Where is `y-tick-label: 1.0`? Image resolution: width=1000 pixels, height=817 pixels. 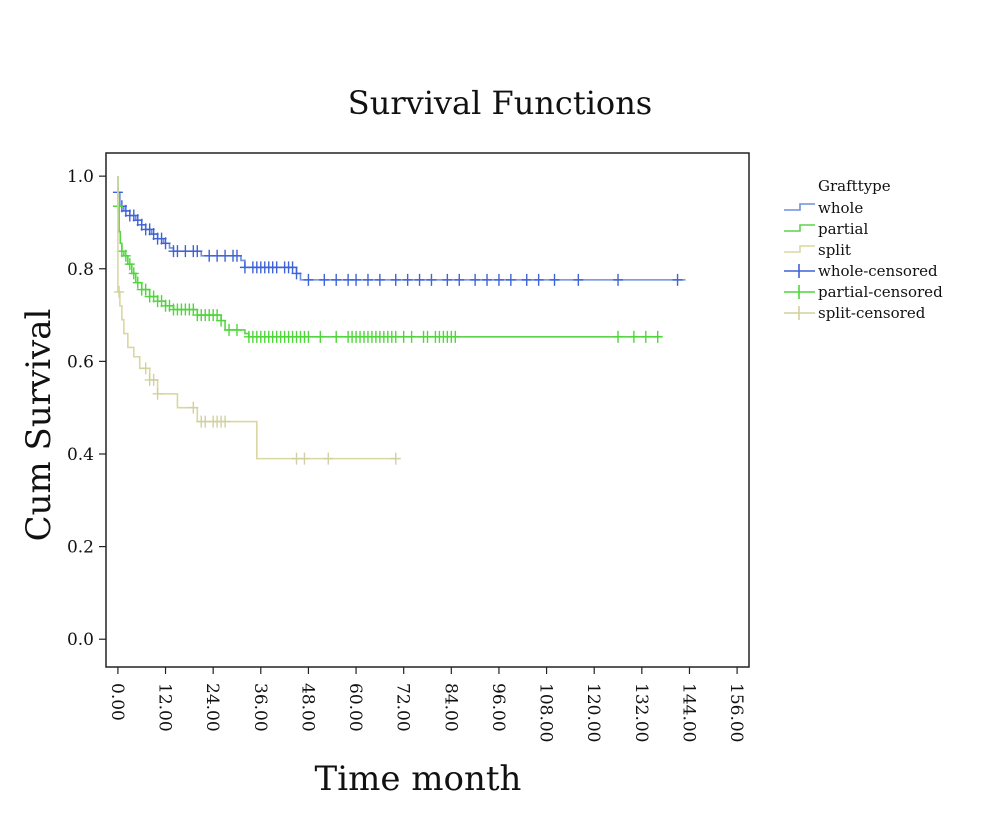
y-tick-label: 1.0 is located at coordinates (80, 177).